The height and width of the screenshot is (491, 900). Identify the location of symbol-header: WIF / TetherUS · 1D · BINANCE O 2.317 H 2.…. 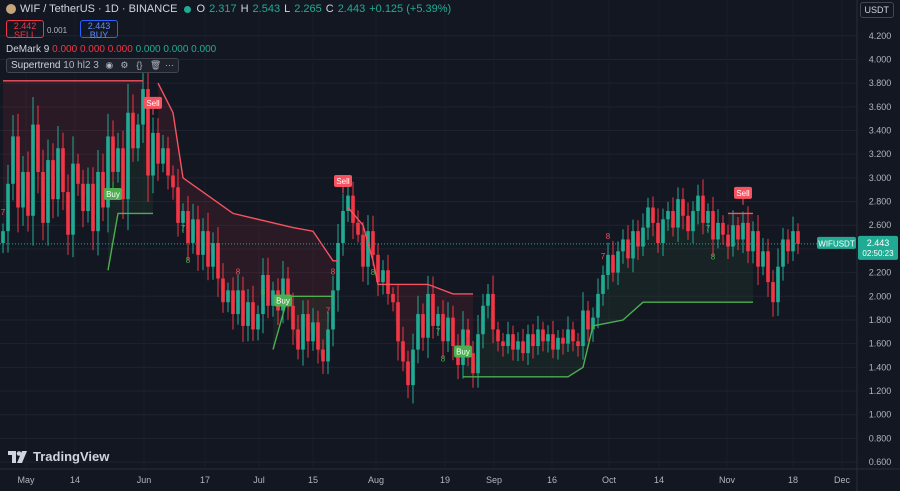
(228, 9).